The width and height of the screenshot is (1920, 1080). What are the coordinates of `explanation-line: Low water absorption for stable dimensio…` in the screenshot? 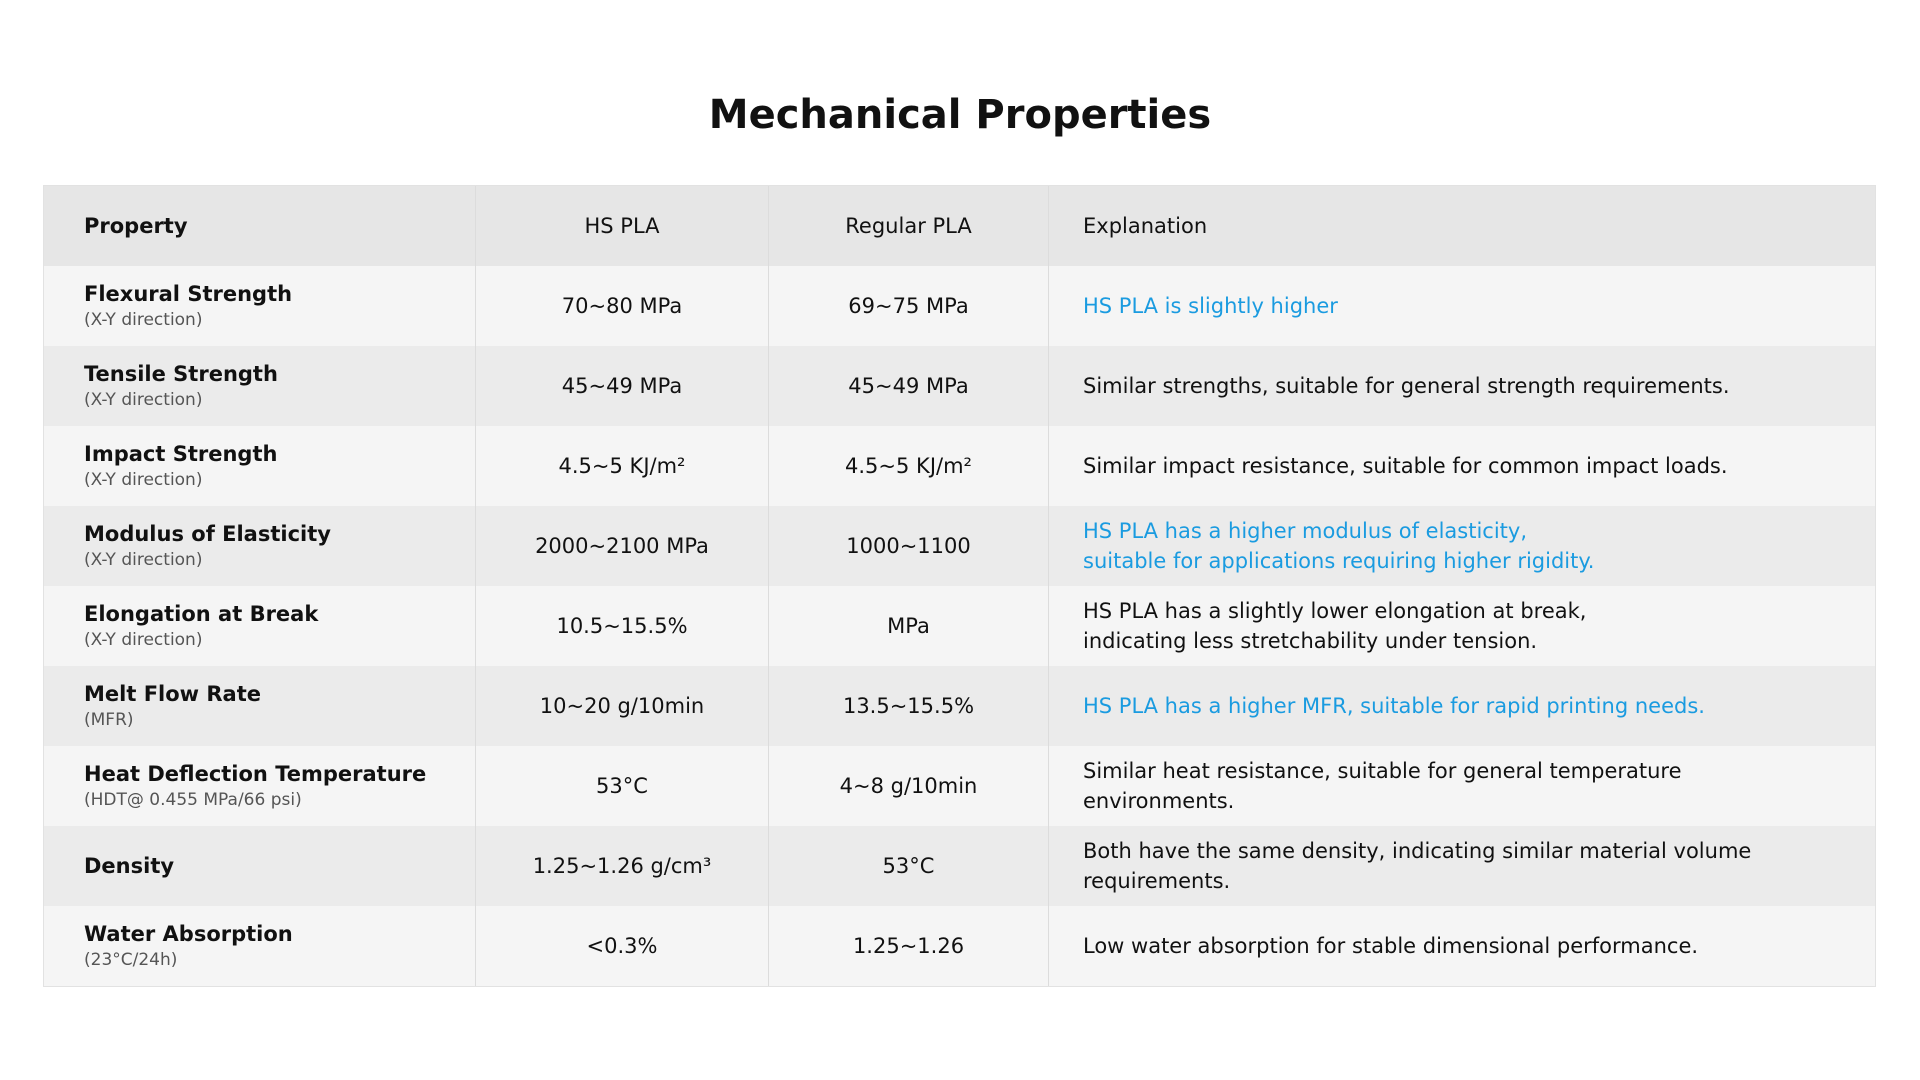 It's located at (1391, 946).